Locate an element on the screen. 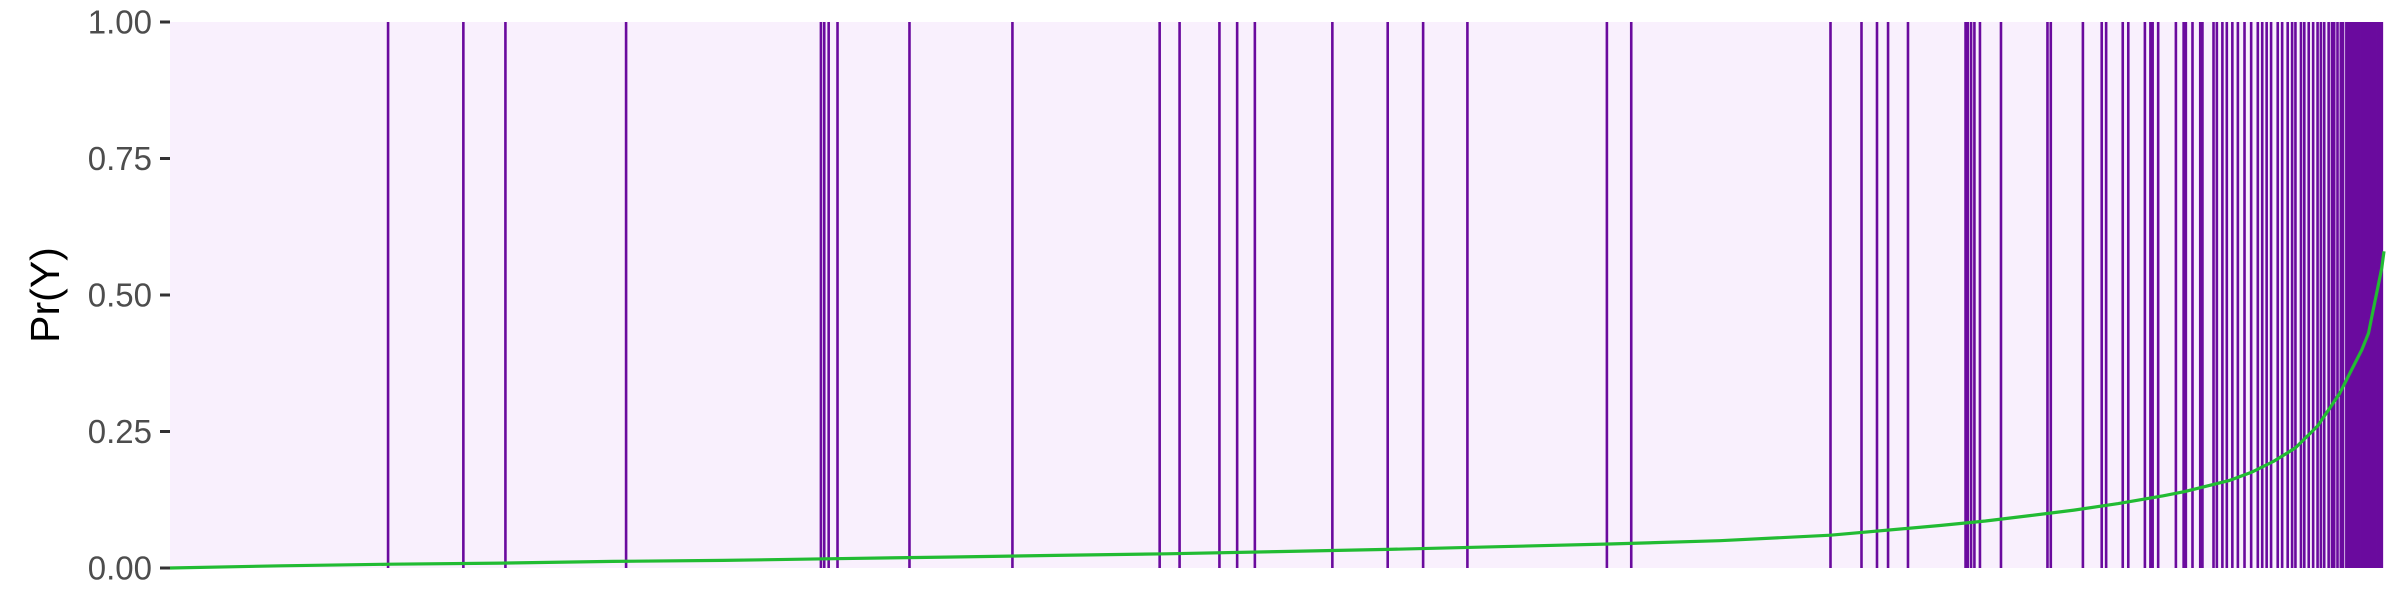  y-tick-label-2: 0.50 is located at coordinates (120, 295).